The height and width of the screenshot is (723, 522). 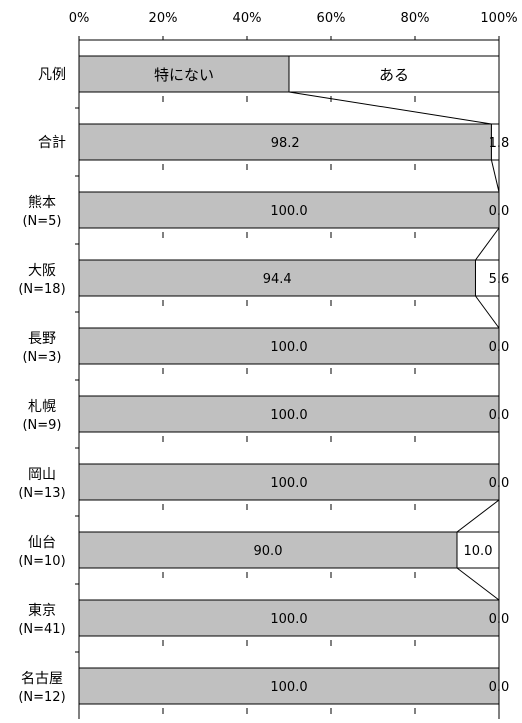 What do you see at coordinates (42, 679) in the screenshot?
I see `category-label: 名古屋` at bounding box center [42, 679].